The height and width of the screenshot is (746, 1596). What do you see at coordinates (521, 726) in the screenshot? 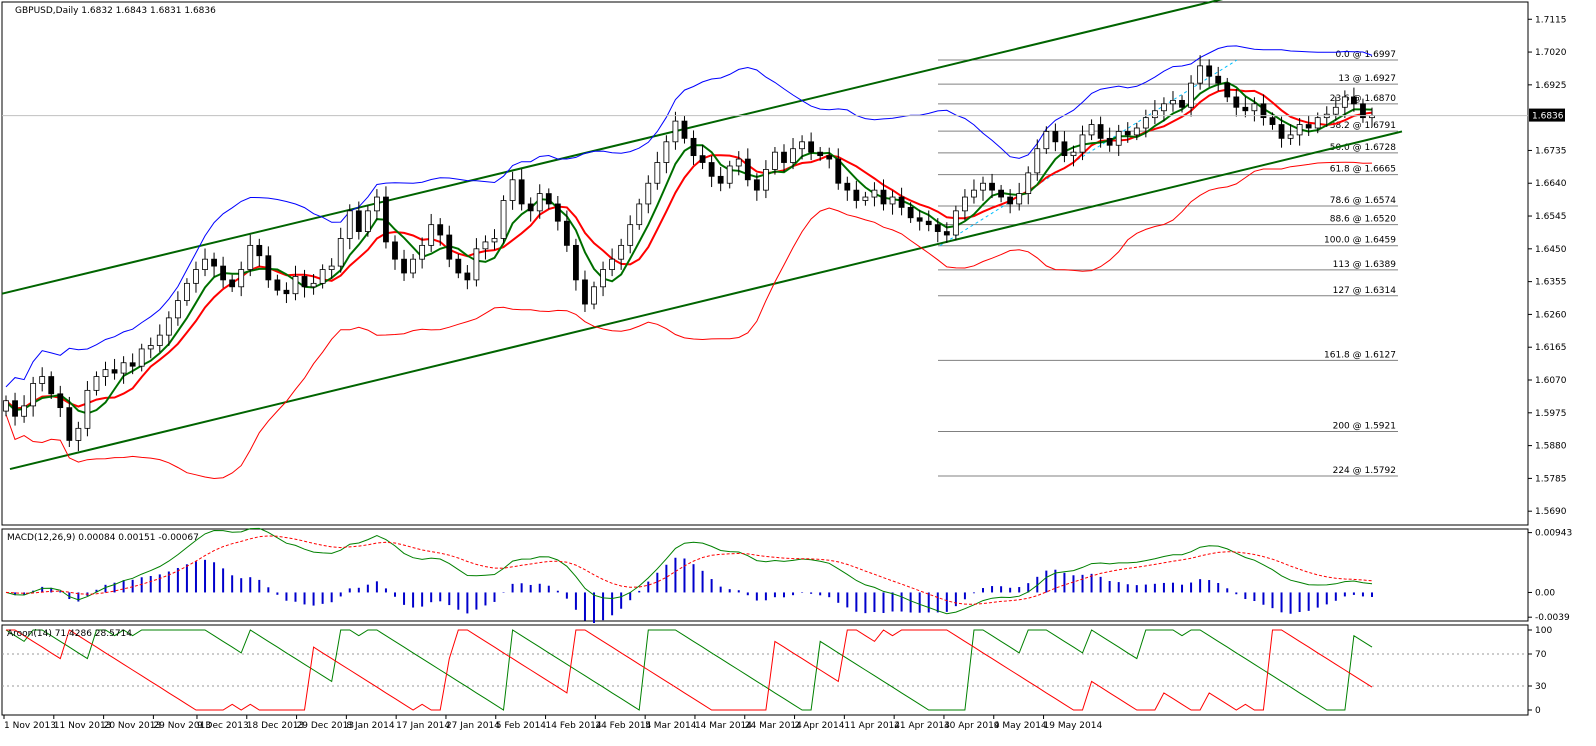
I see `time-tick-label: 5 Feb 2014` at bounding box center [521, 726].